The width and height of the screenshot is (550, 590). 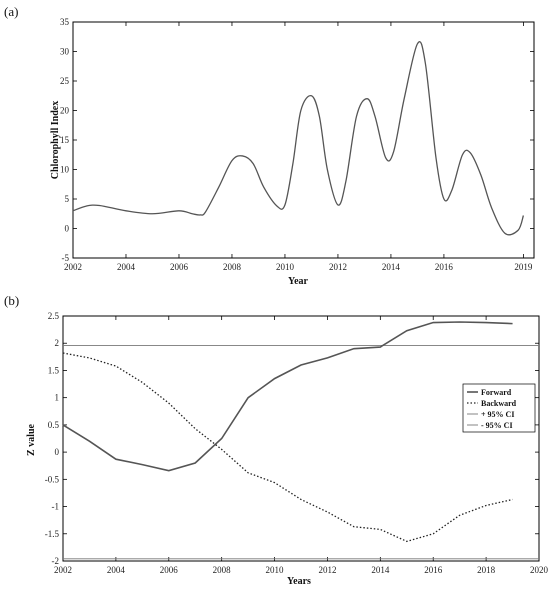 I want to click on chart-a-ytick-label: 35, so click(x=65, y=22).